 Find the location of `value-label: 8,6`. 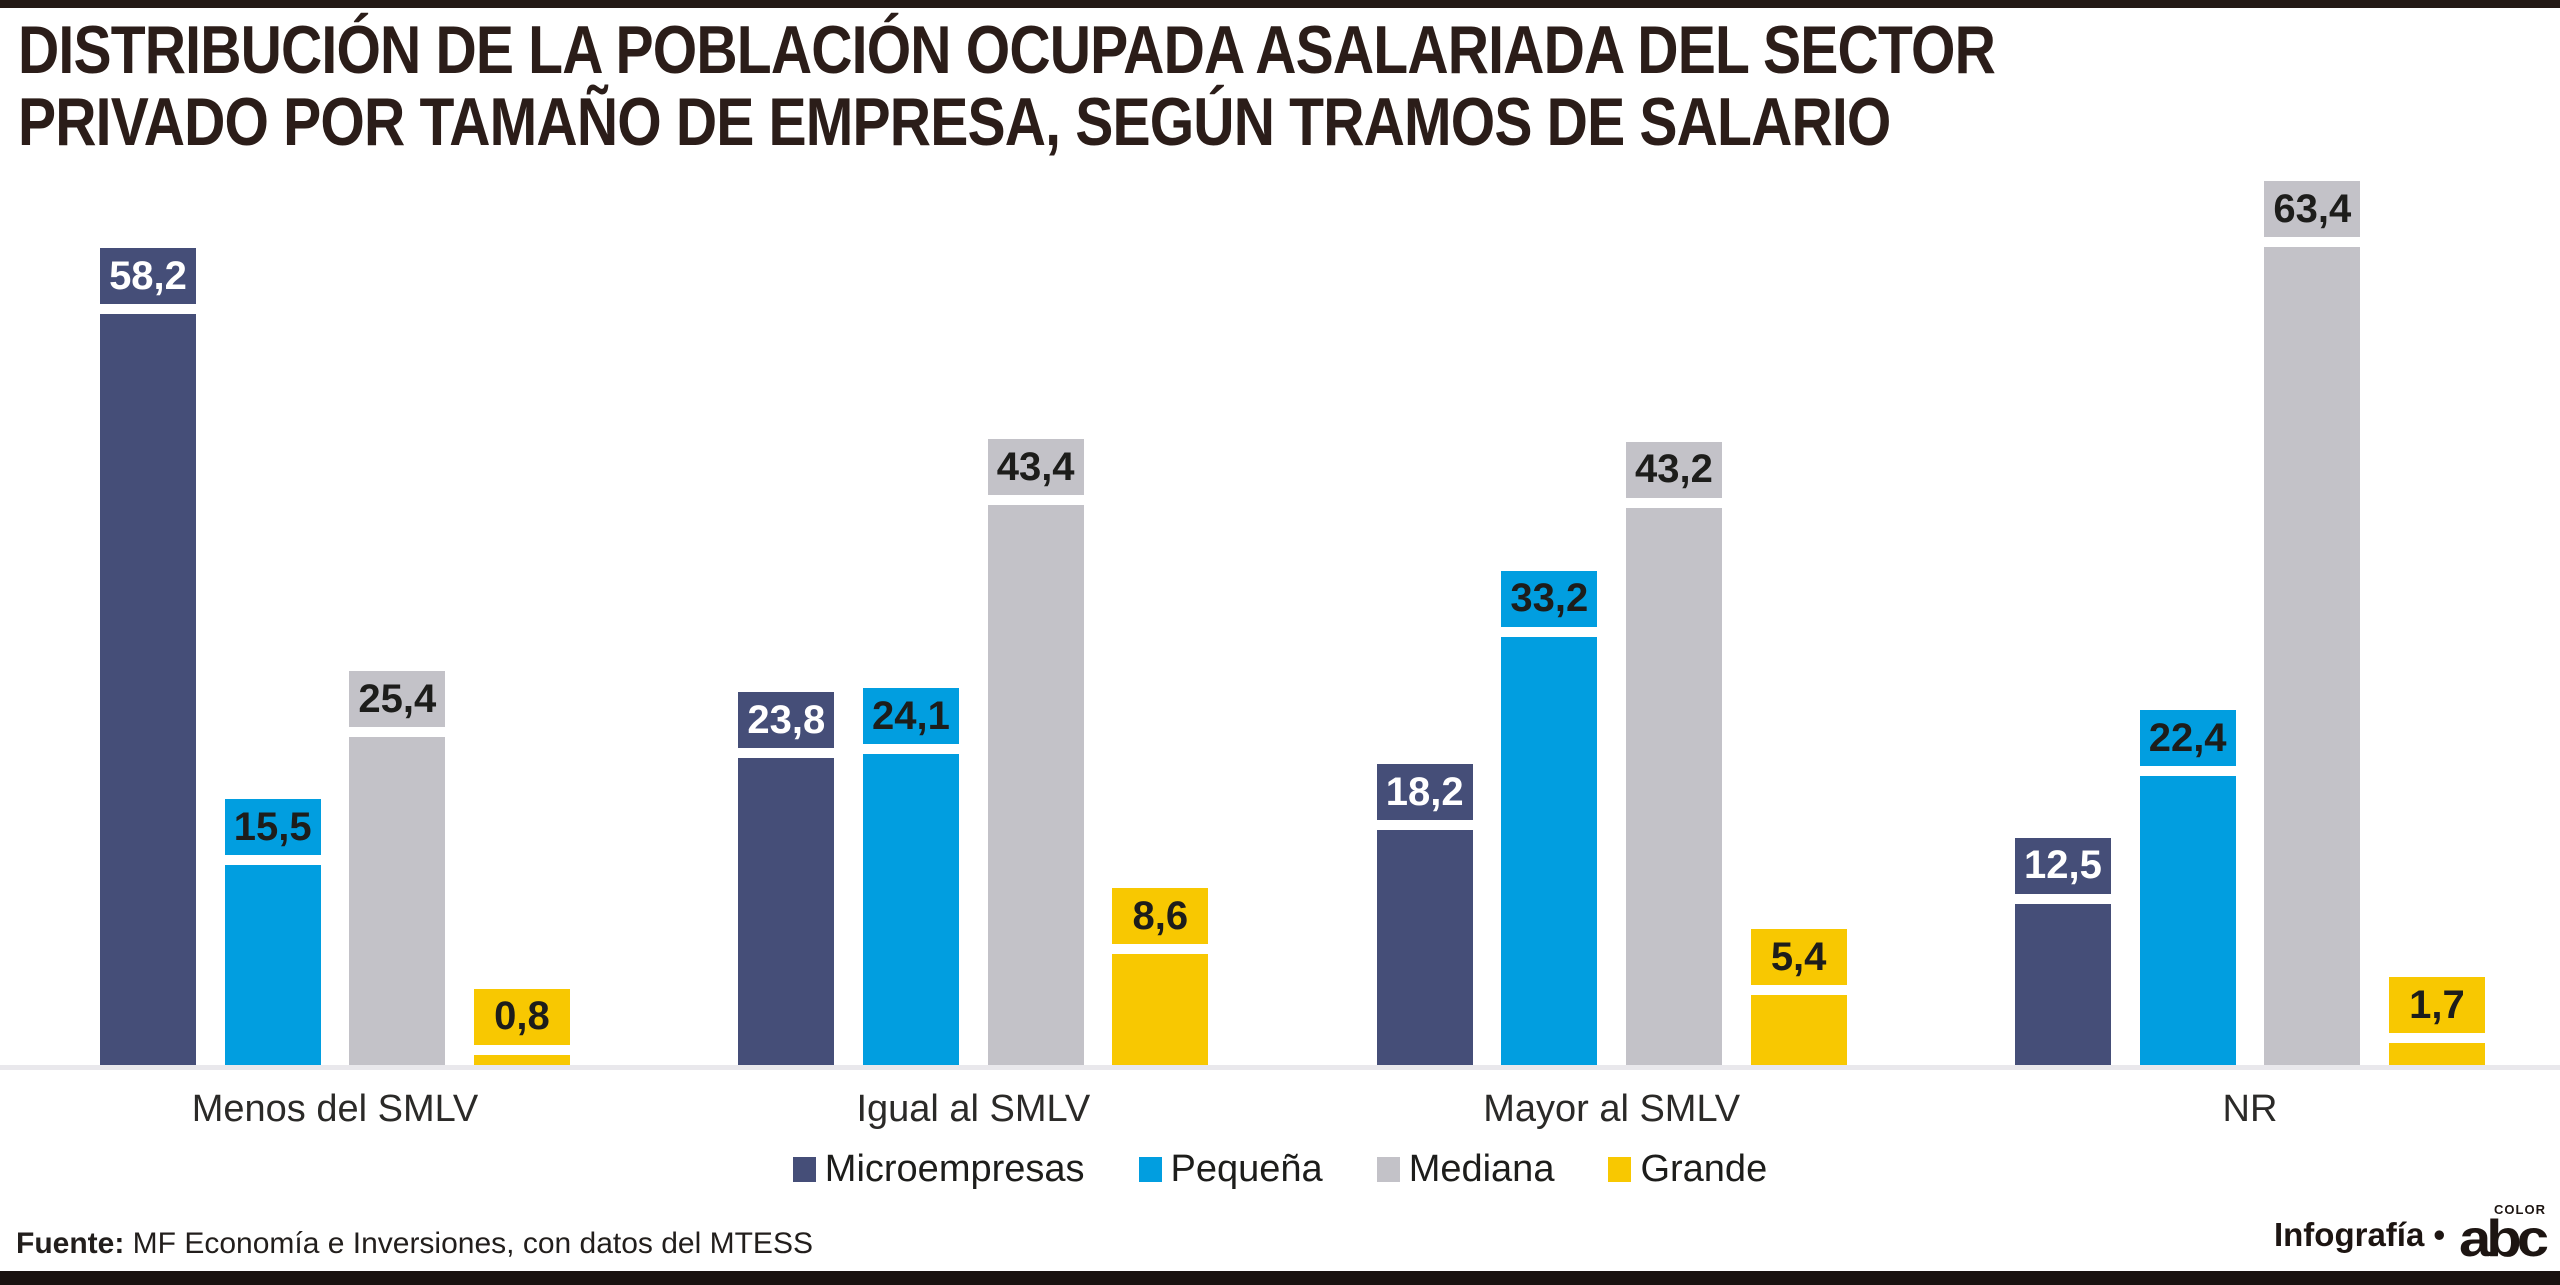

value-label: 8,6 is located at coordinates (1160, 916).